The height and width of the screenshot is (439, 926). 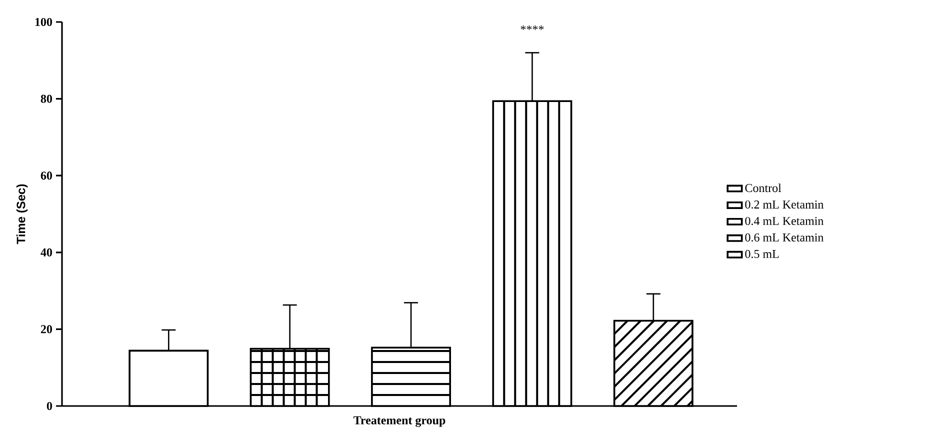 I want to click on legend-label: 0.2 mL Ketamin, so click(x=784, y=204).